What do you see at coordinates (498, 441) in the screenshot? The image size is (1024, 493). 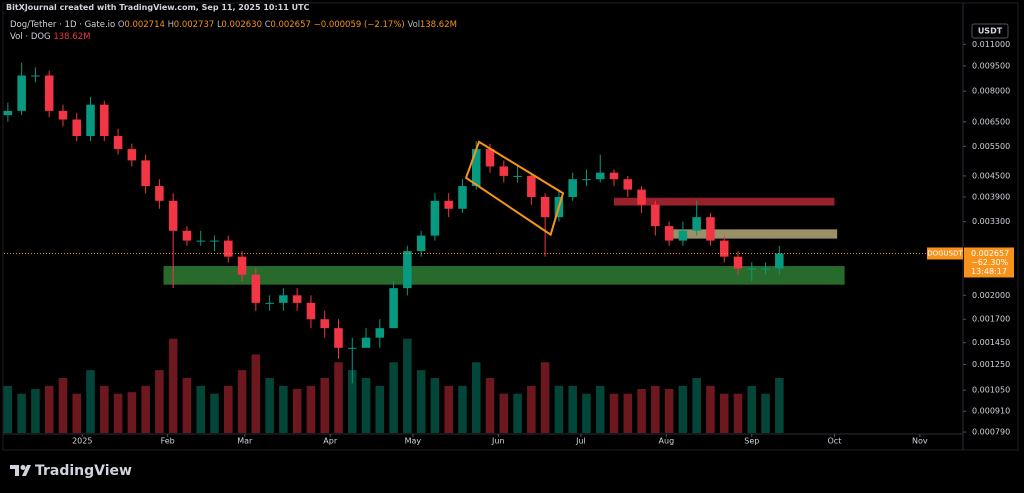 I see `x-tick-label: Jun` at bounding box center [498, 441].